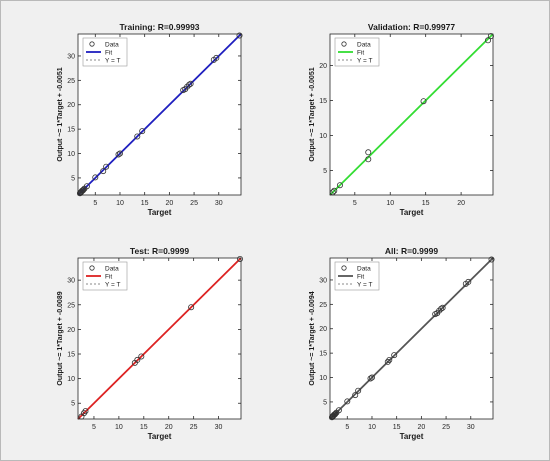 Image resolution: width=550 pixels, height=461 pixels. What do you see at coordinates (312, 338) in the screenshot?
I see `y-axis-label: Output ~= 1*Target + -0.0094` at bounding box center [312, 338].